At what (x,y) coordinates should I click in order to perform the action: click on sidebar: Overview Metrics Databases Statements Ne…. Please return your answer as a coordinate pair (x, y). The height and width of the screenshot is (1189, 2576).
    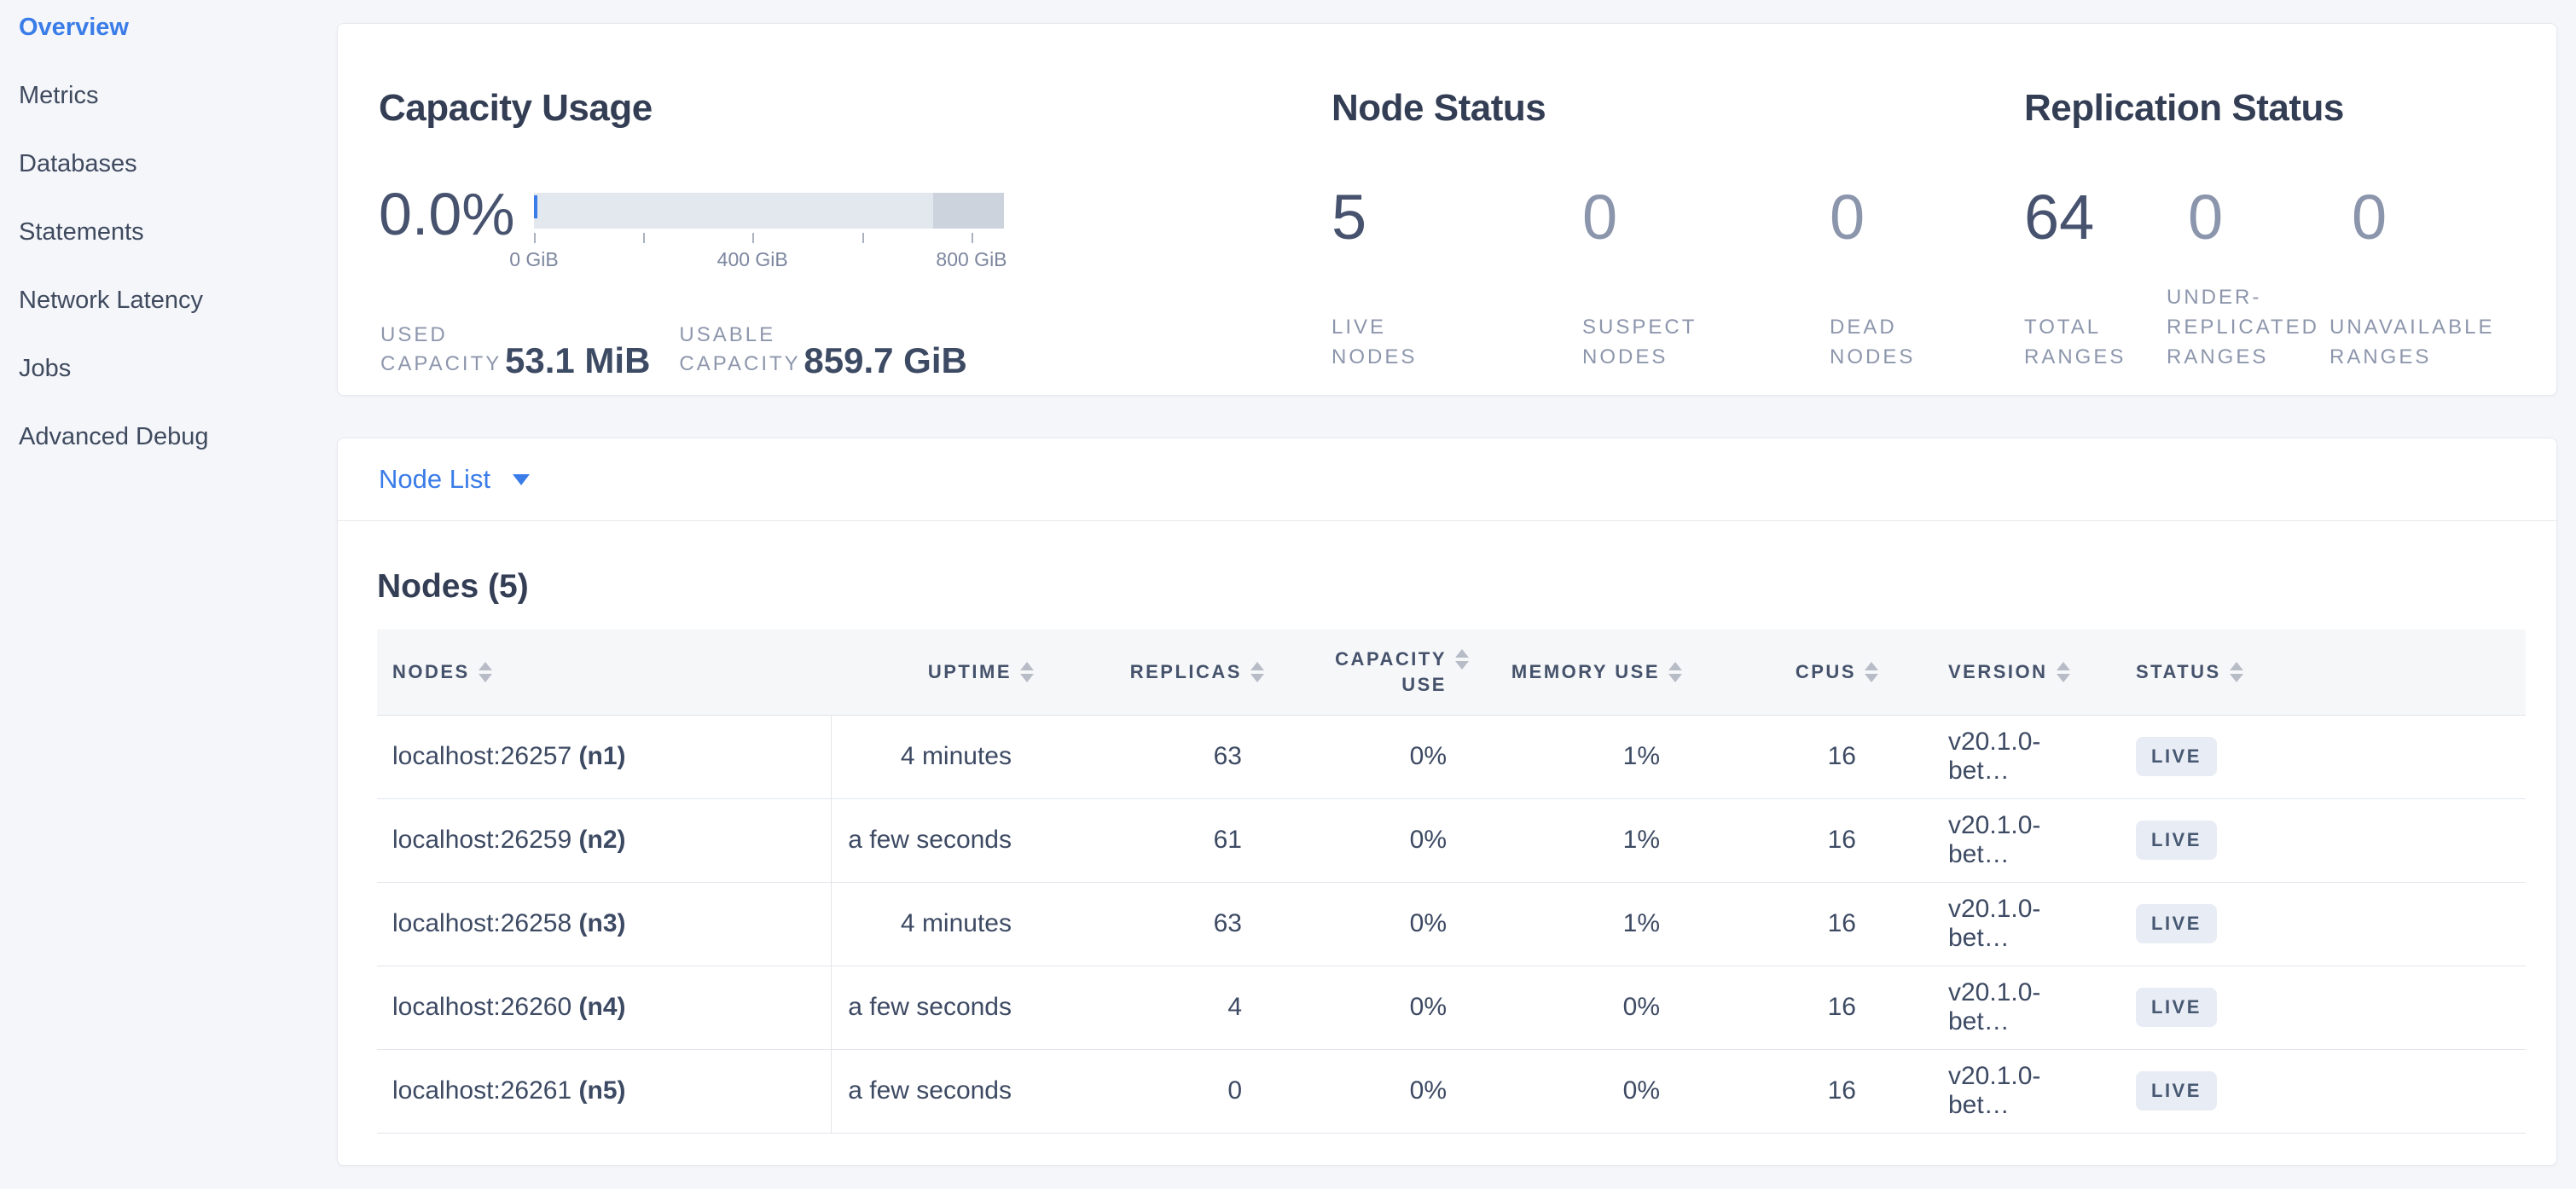
    Looking at the image, I should click on (168, 594).